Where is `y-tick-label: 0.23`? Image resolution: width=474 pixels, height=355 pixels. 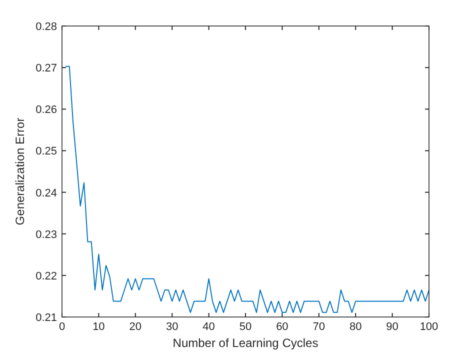
y-tick-label: 0.23 is located at coordinates (46, 234).